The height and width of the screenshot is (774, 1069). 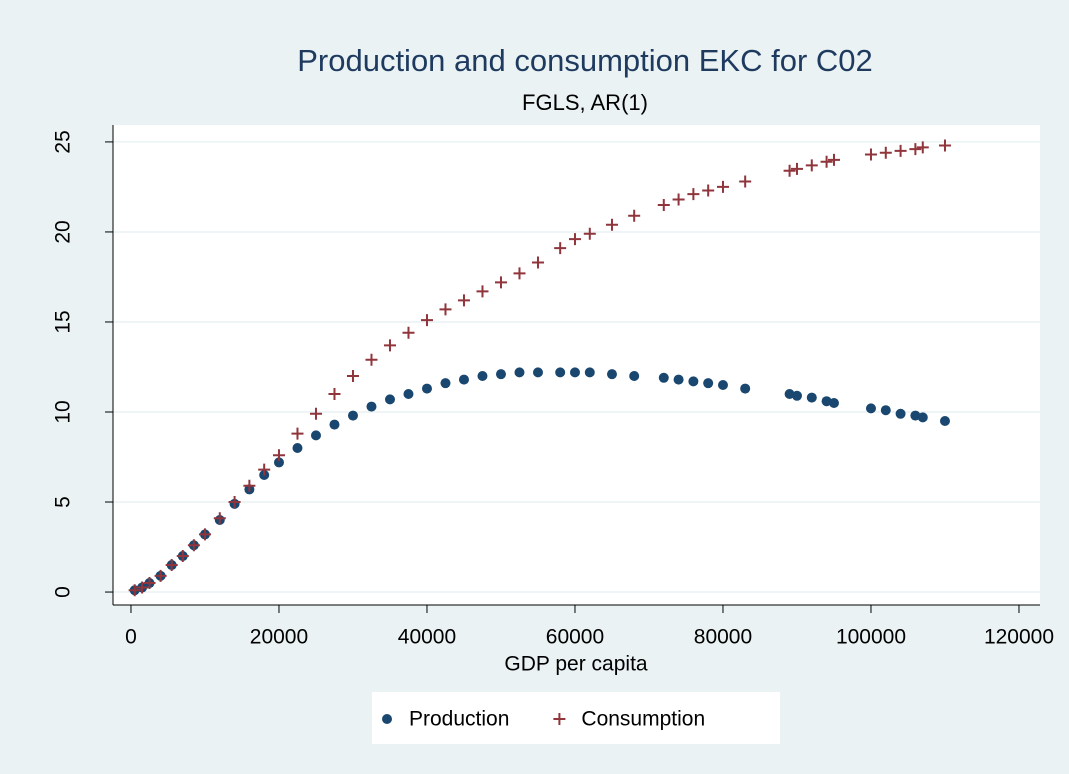 I want to click on x-tick-label: 80000, so click(x=723, y=637).